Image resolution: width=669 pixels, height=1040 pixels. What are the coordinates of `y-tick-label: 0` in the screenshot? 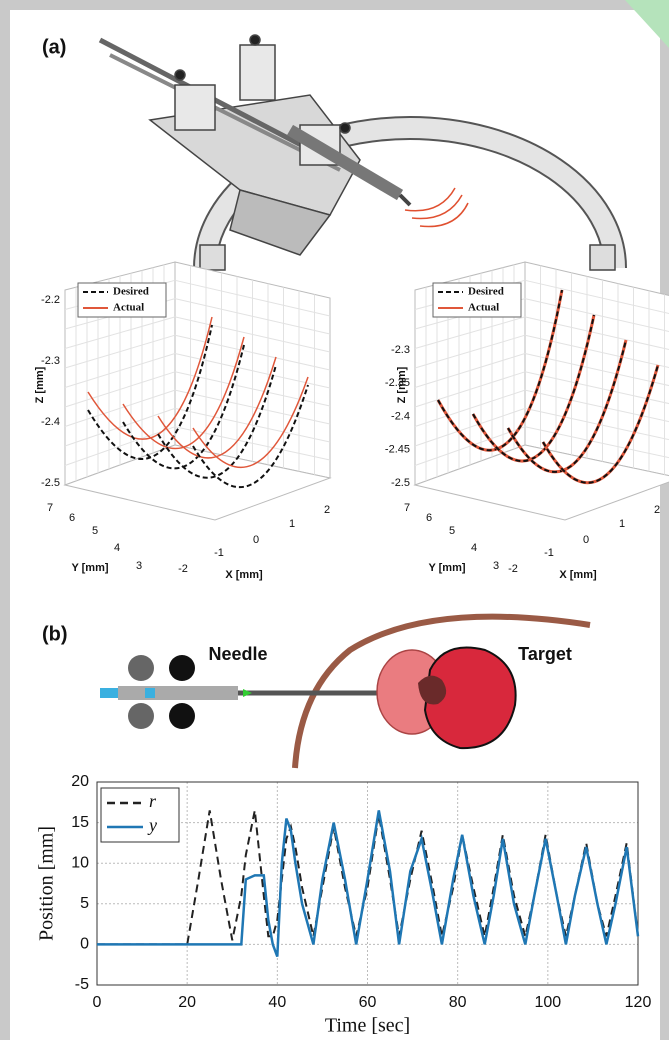 It's located at (84, 944).